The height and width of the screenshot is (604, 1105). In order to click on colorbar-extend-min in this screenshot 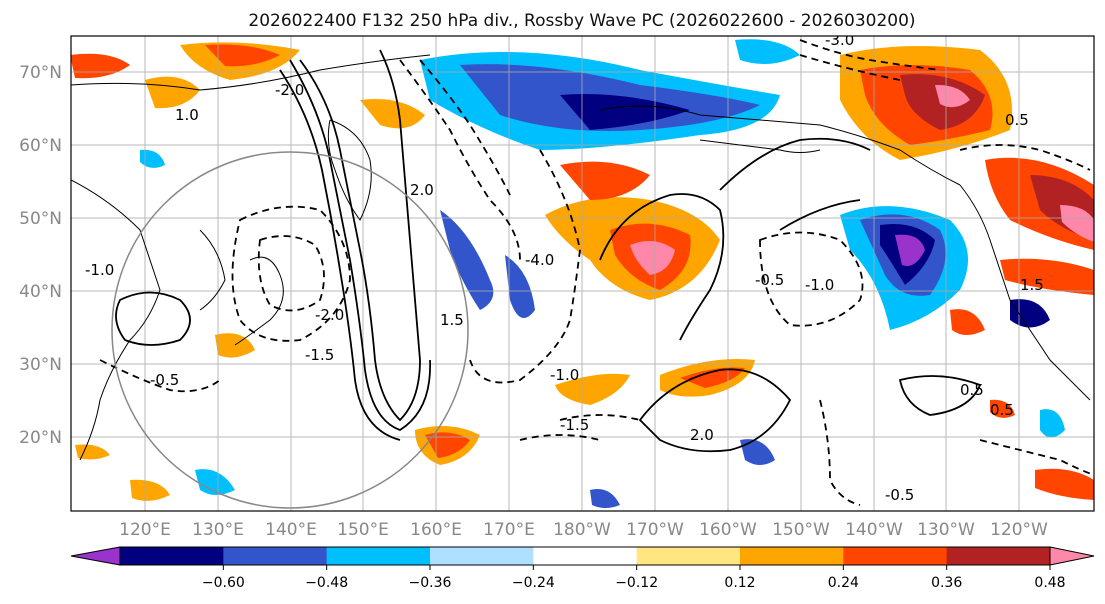, I will do `click(95, 556)`.